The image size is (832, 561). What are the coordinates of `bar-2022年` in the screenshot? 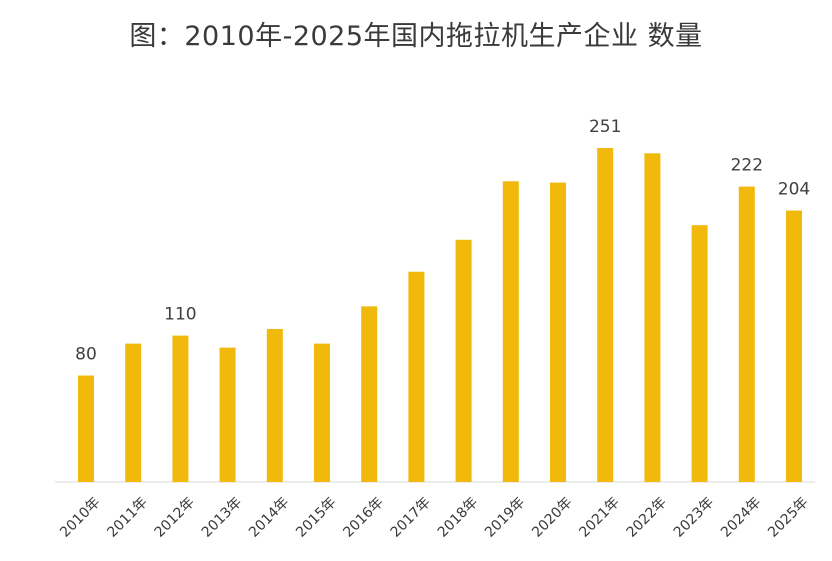 It's located at (652, 318).